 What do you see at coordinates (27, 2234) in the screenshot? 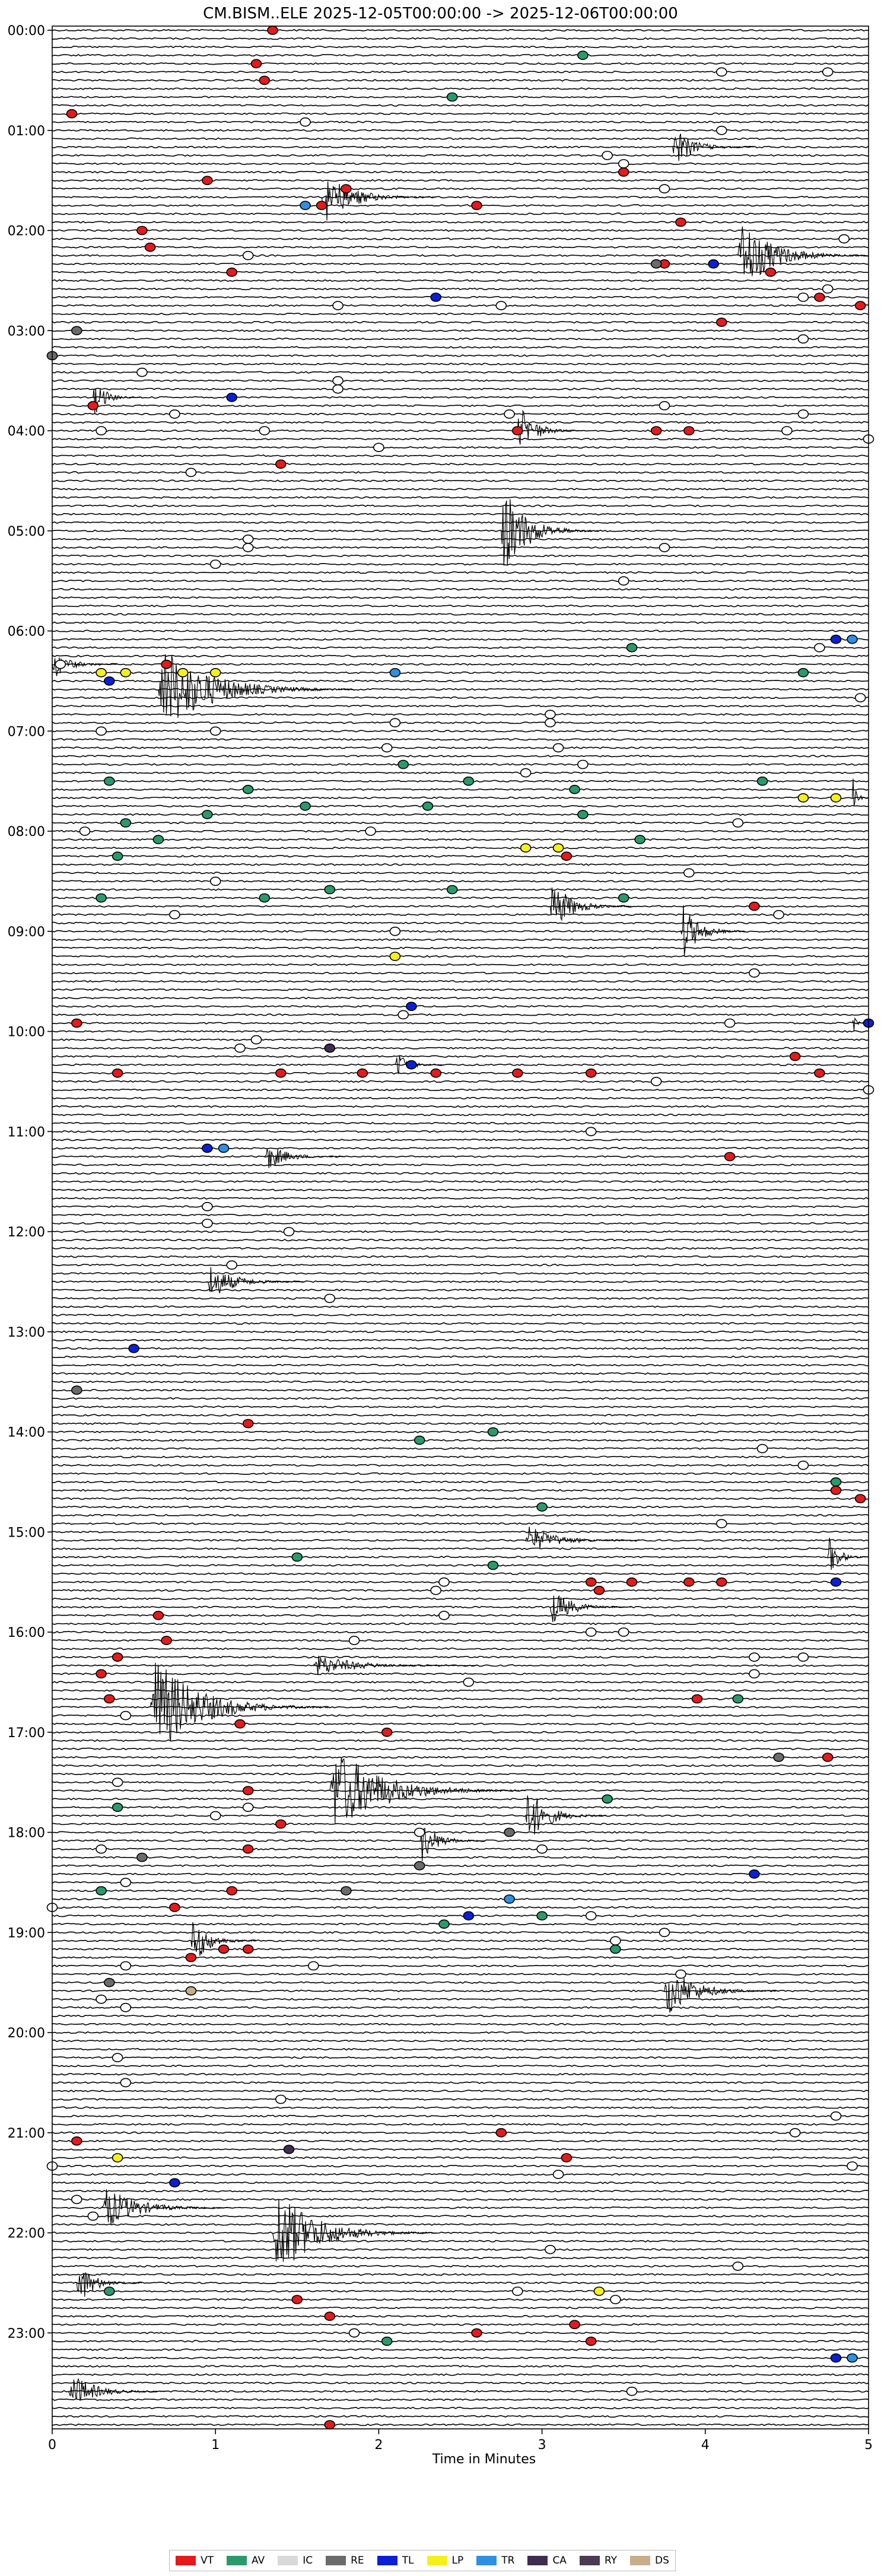
I see `y-tick-label: 22:00` at bounding box center [27, 2234].